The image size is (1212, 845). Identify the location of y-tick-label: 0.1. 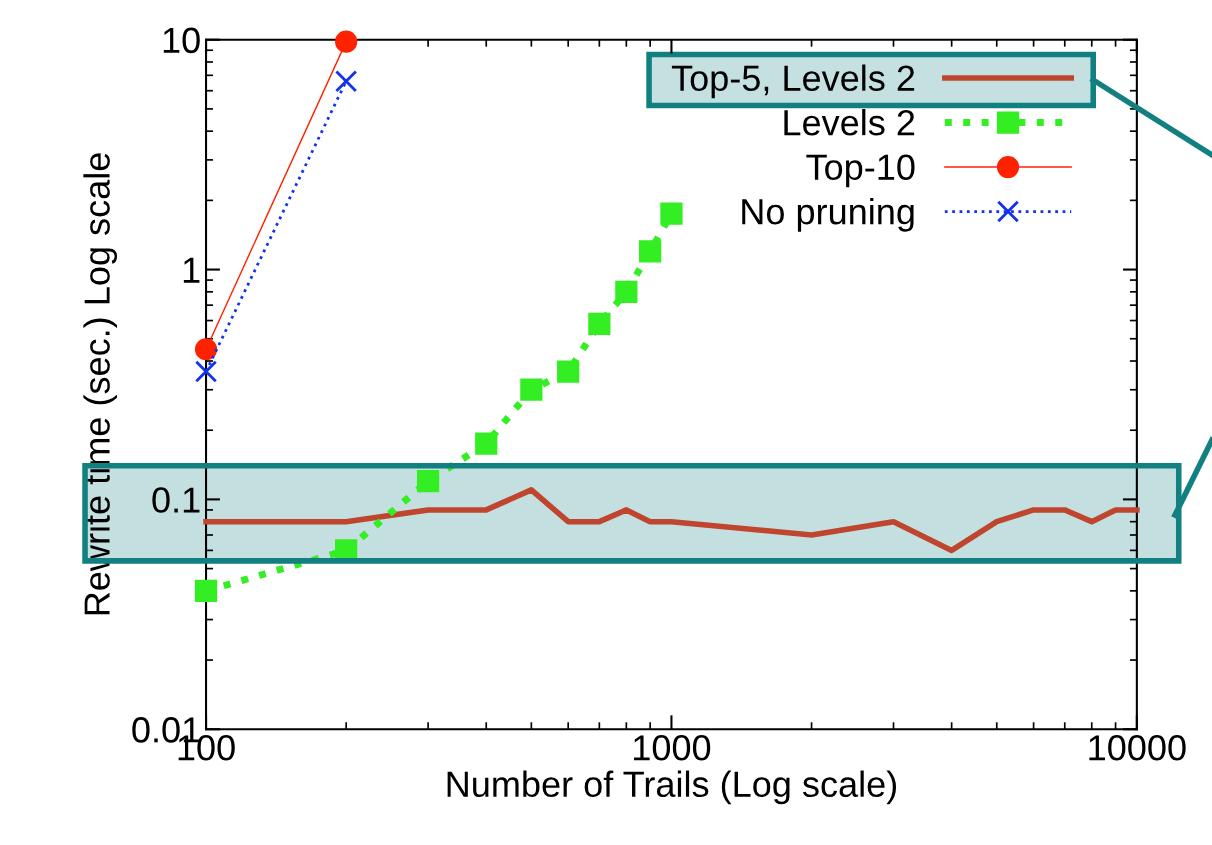
(176, 500).